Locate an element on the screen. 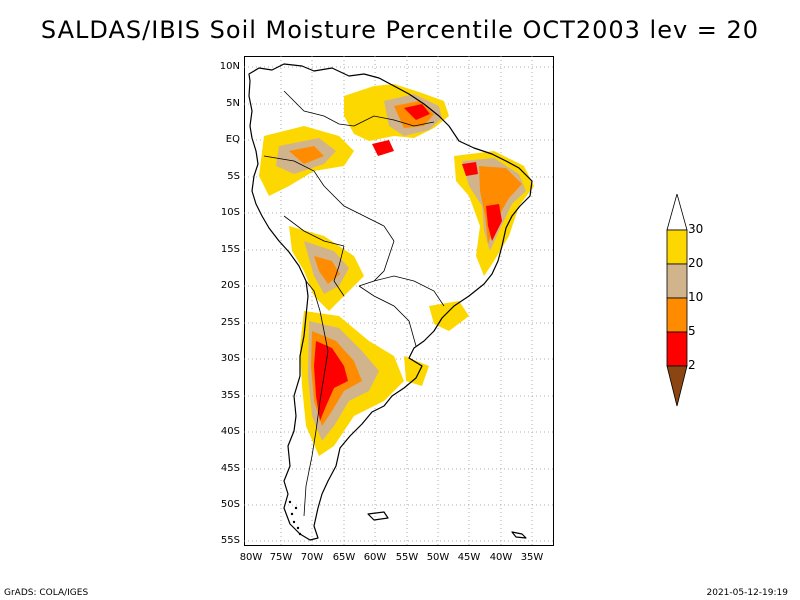 The width and height of the screenshot is (800, 600). y-label-55s: 55S is located at coordinates (230, 540).